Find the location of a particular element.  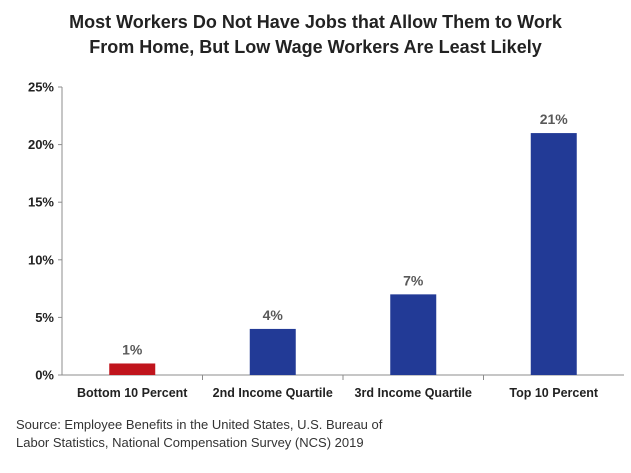

x-tick-label: Top 10 Percent is located at coordinates (554, 393).